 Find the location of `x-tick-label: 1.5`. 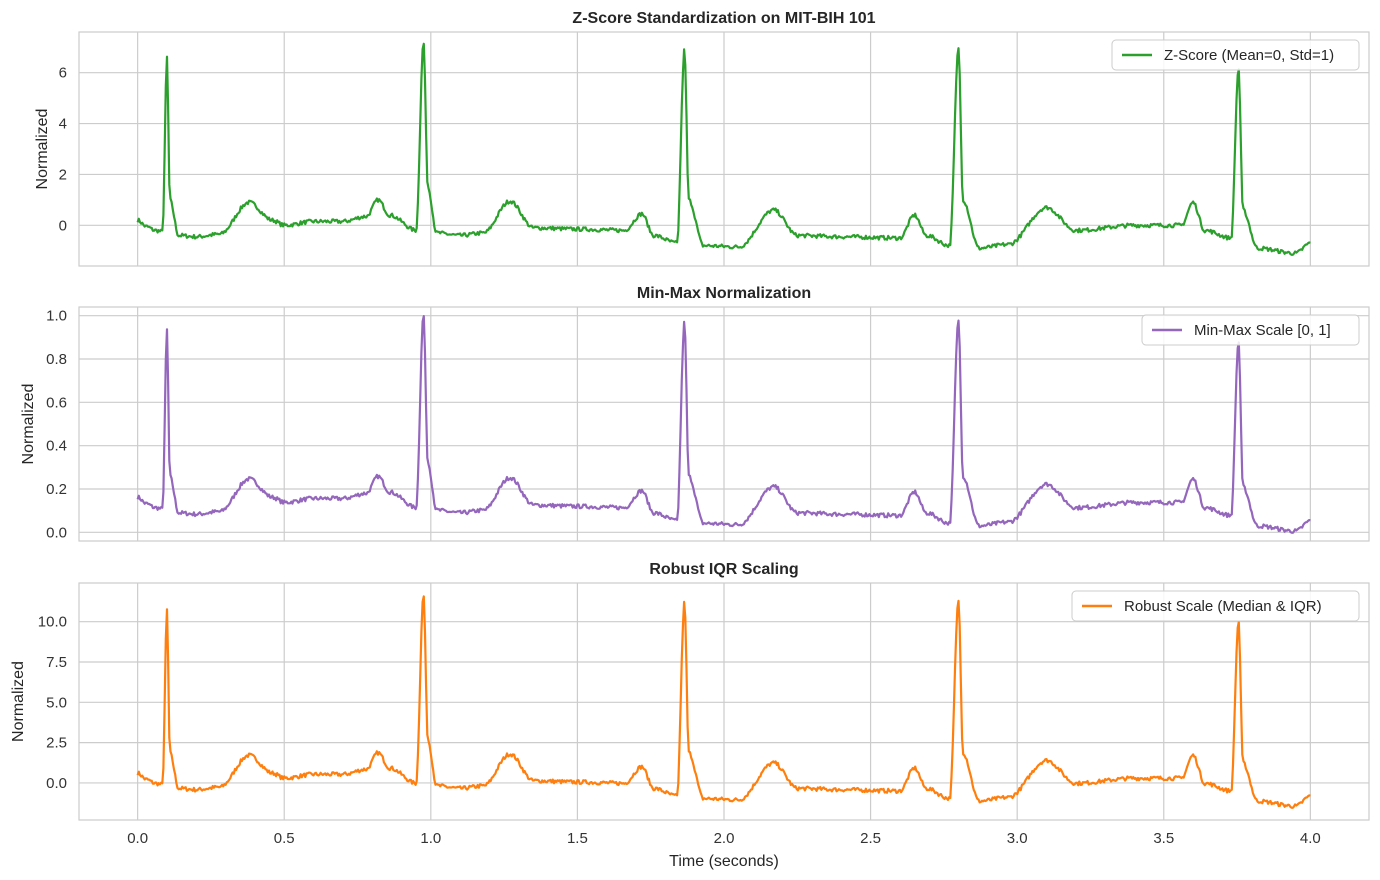

x-tick-label: 1.5 is located at coordinates (577, 838).